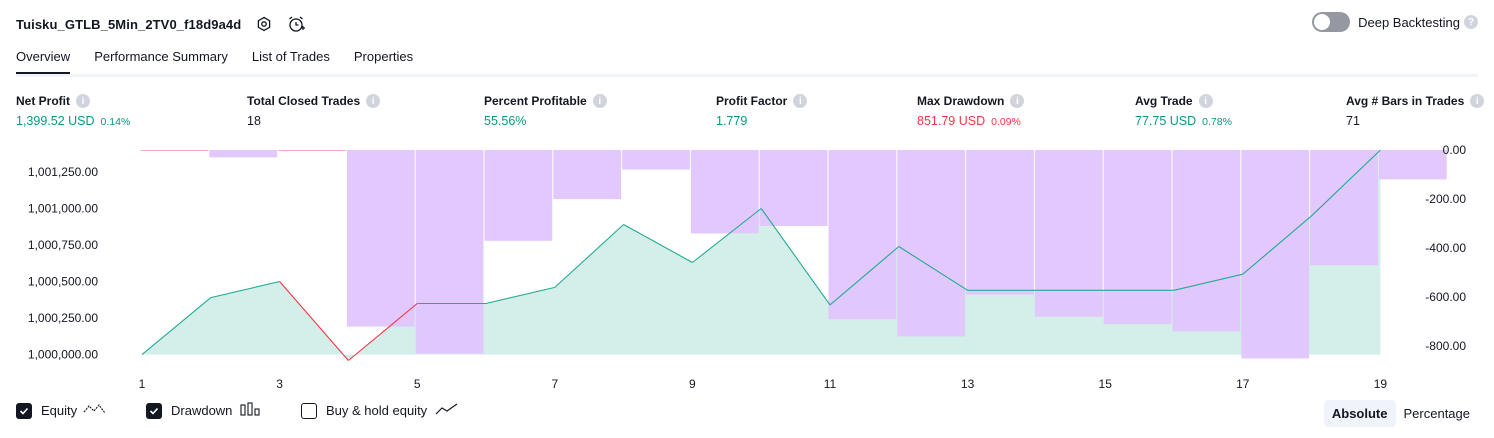 The image size is (1494, 438). Describe the element at coordinates (73, 111) in the screenshot. I see `metric-net-profit: Net Profit i 1,399.52 USD 0.14%` at that location.